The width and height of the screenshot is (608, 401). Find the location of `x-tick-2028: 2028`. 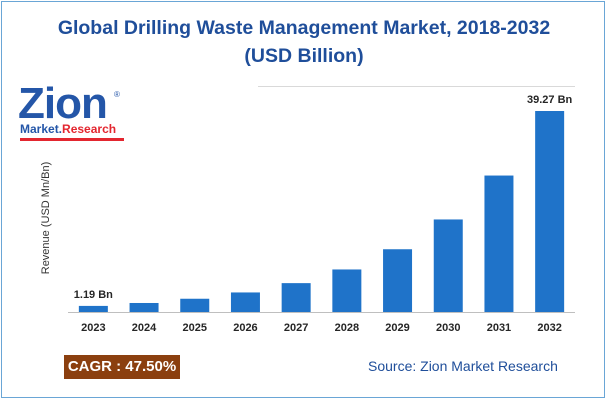

x-tick-2028: 2028 is located at coordinates (347, 328).